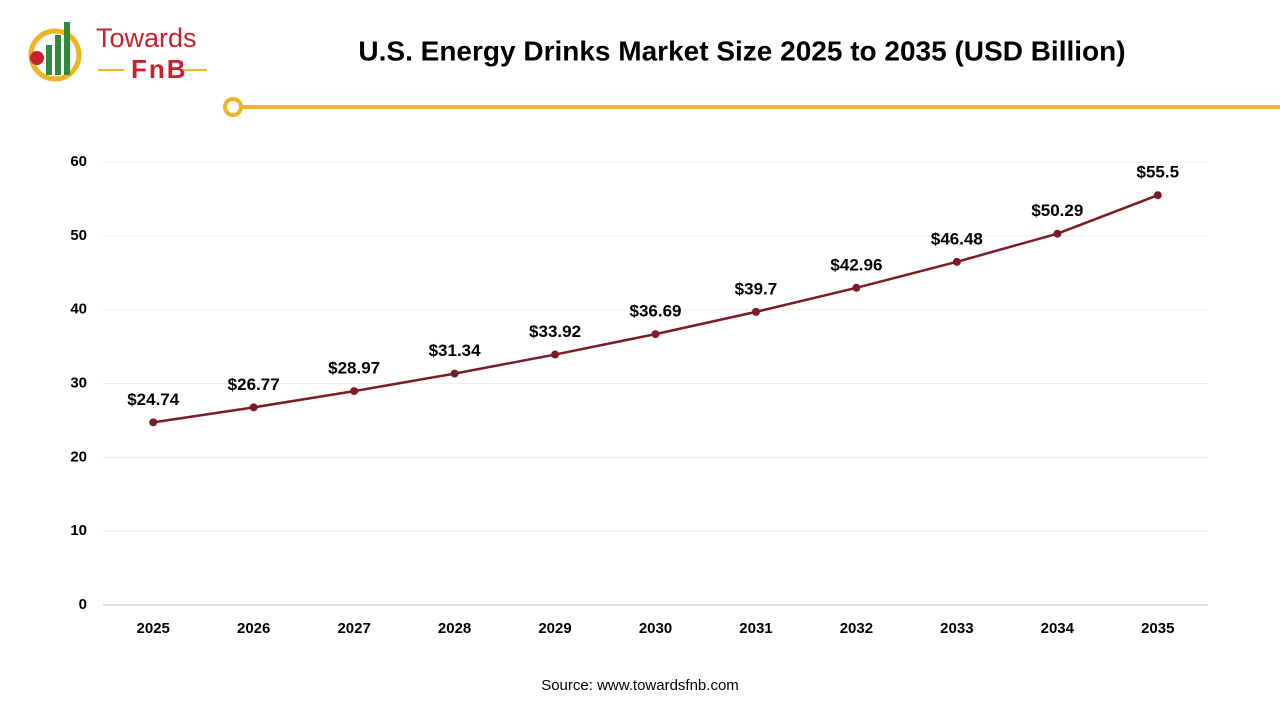 Image resolution: width=1280 pixels, height=720 pixels. Describe the element at coordinates (233, 107) in the screenshot. I see `title-rule-dot` at that location.